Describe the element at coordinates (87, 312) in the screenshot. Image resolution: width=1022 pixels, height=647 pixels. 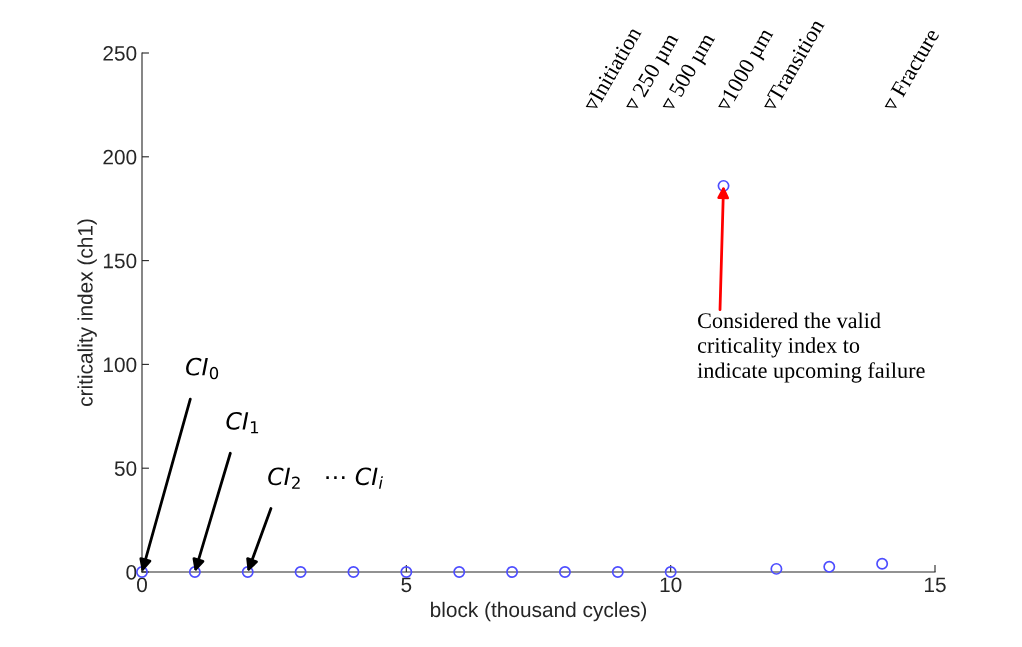
I see `y-axis-title: criticality index (ch1)` at that location.